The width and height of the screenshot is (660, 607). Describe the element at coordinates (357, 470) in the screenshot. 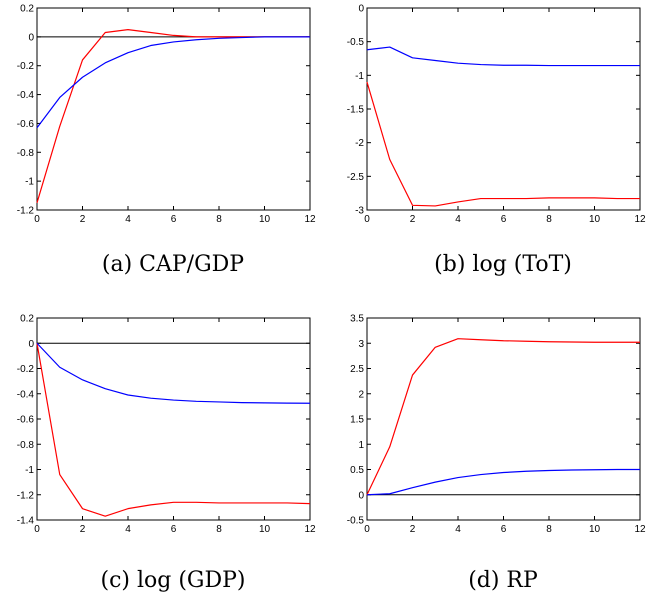

I see `y-tick-label: 0.5` at that location.